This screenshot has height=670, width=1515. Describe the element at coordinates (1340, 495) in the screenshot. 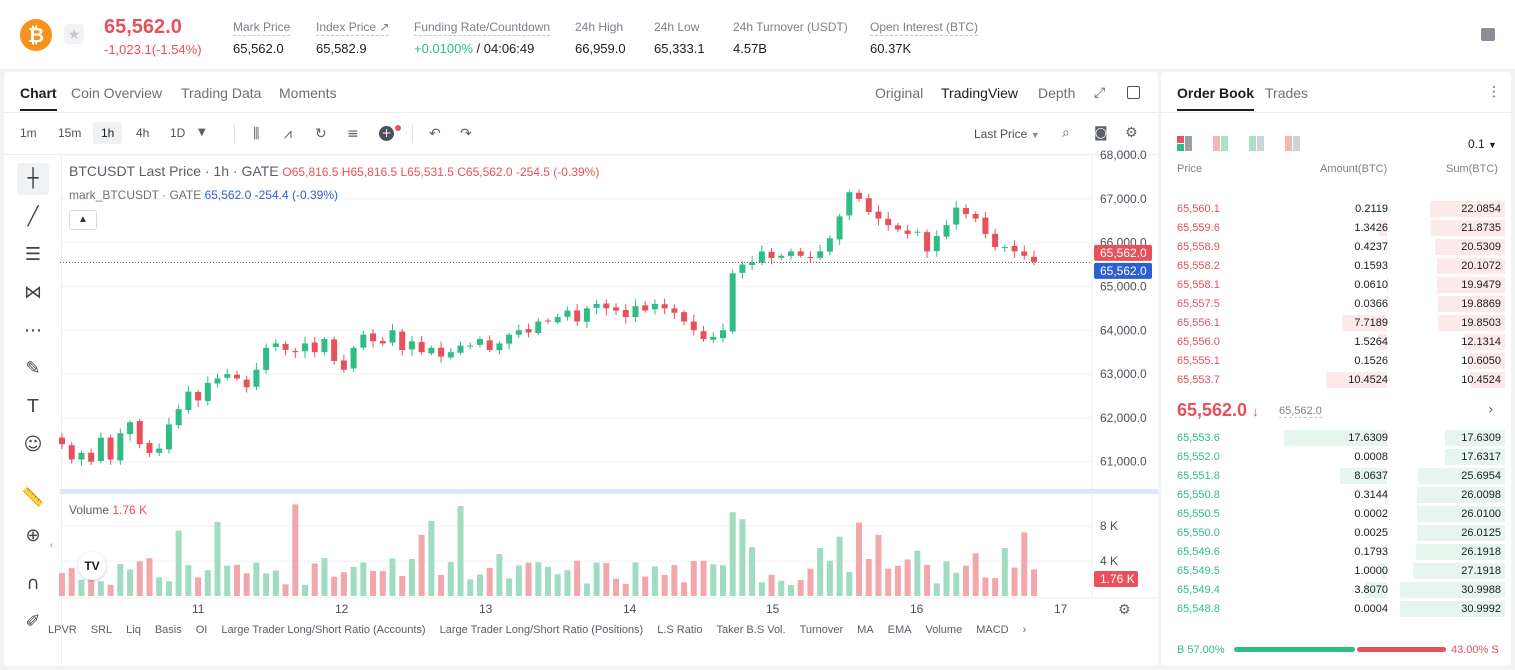

I see `bid-row: 65,550.8 0.3144 26.0098` at that location.